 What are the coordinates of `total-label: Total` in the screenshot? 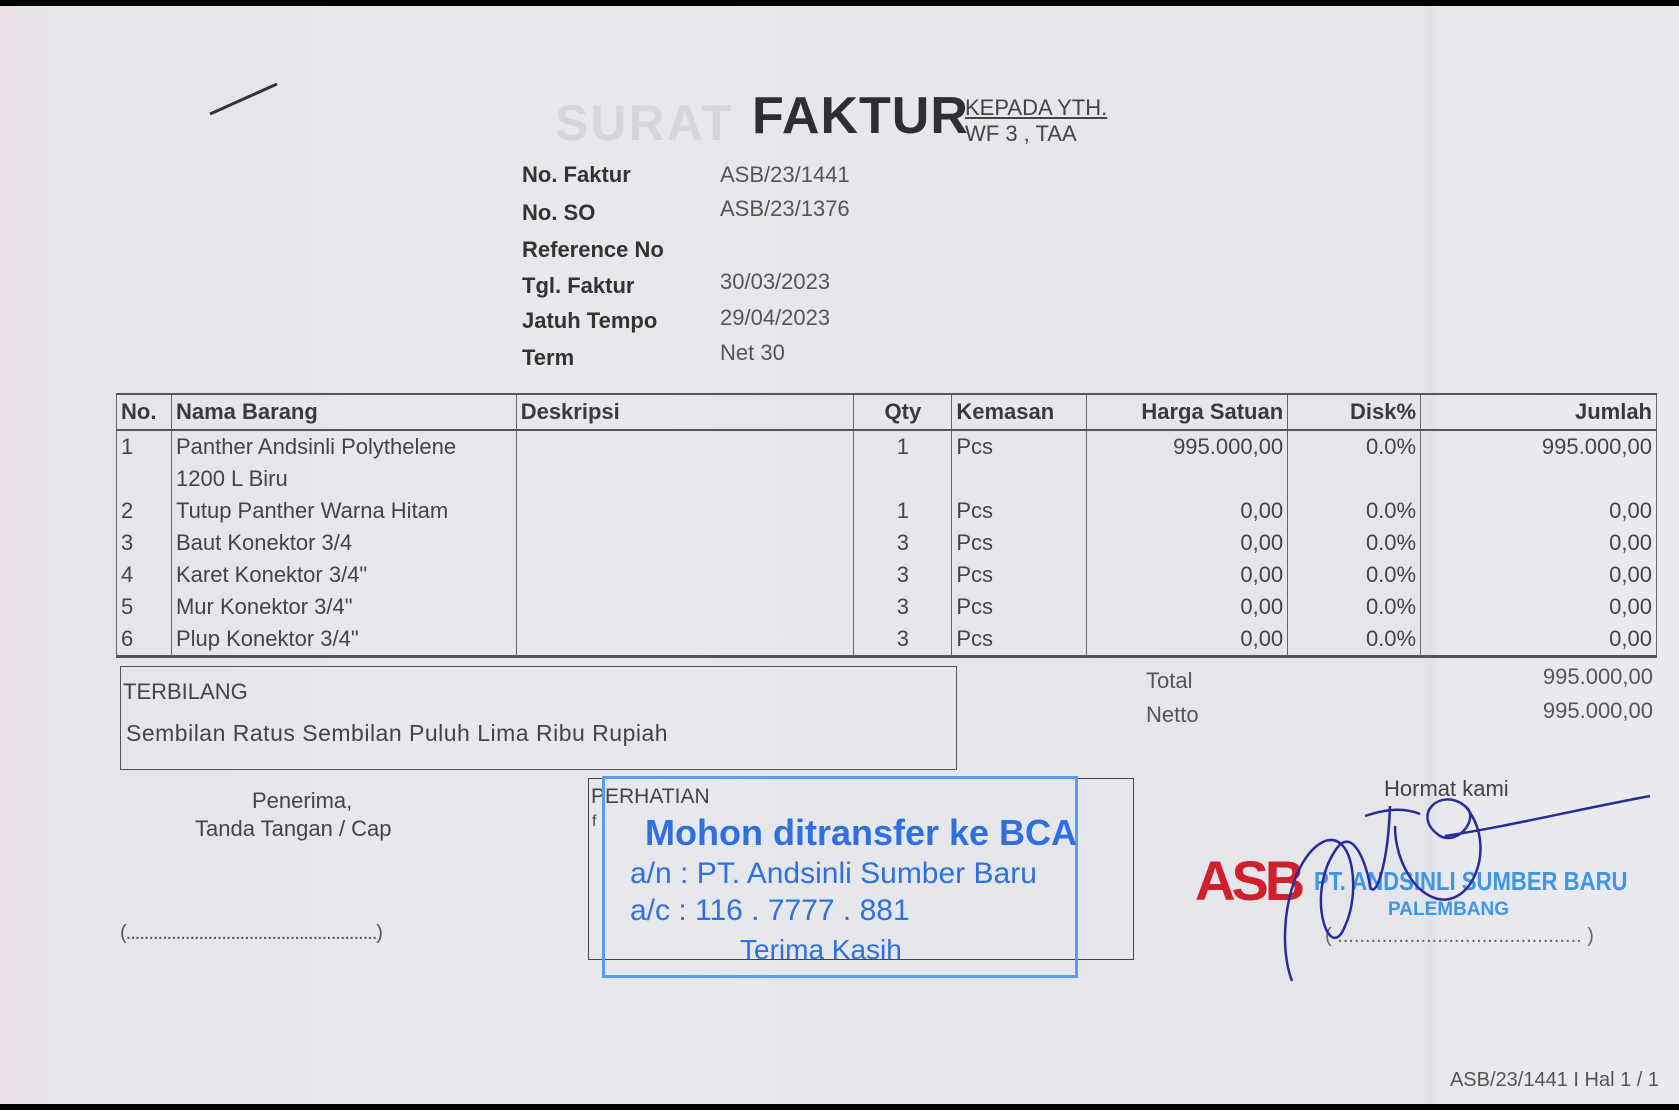 It's located at (1169, 680).